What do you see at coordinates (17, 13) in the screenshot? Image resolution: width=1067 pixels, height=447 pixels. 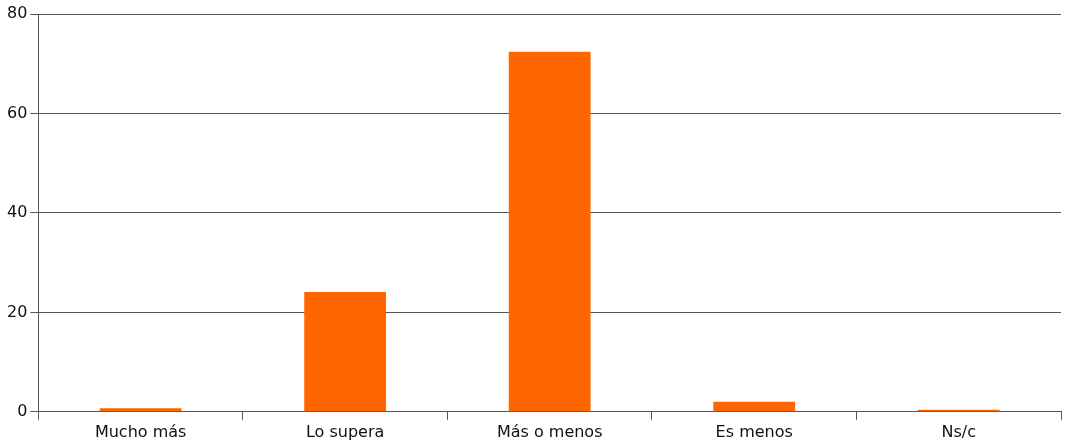 I see `y-tick-label: 80` at bounding box center [17, 13].